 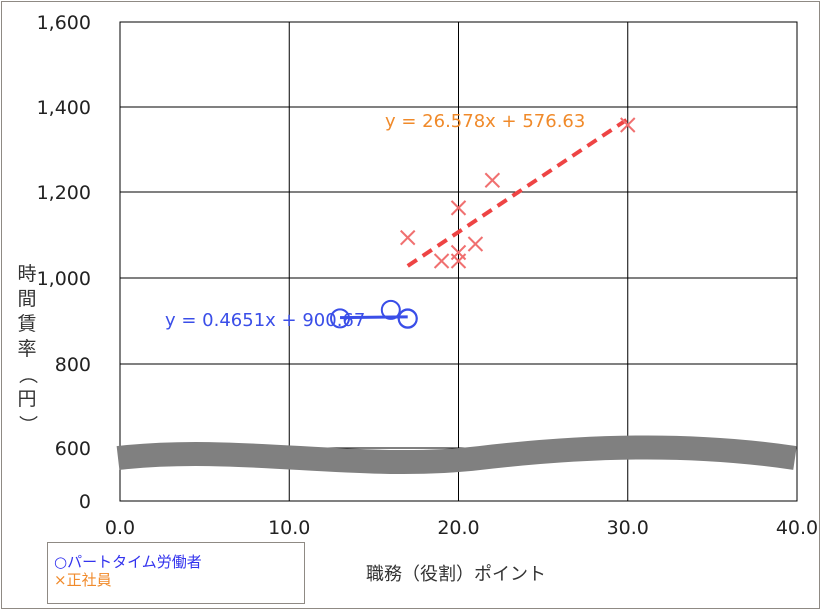 I want to click on x-tick-label: 10.0, so click(x=289, y=528).